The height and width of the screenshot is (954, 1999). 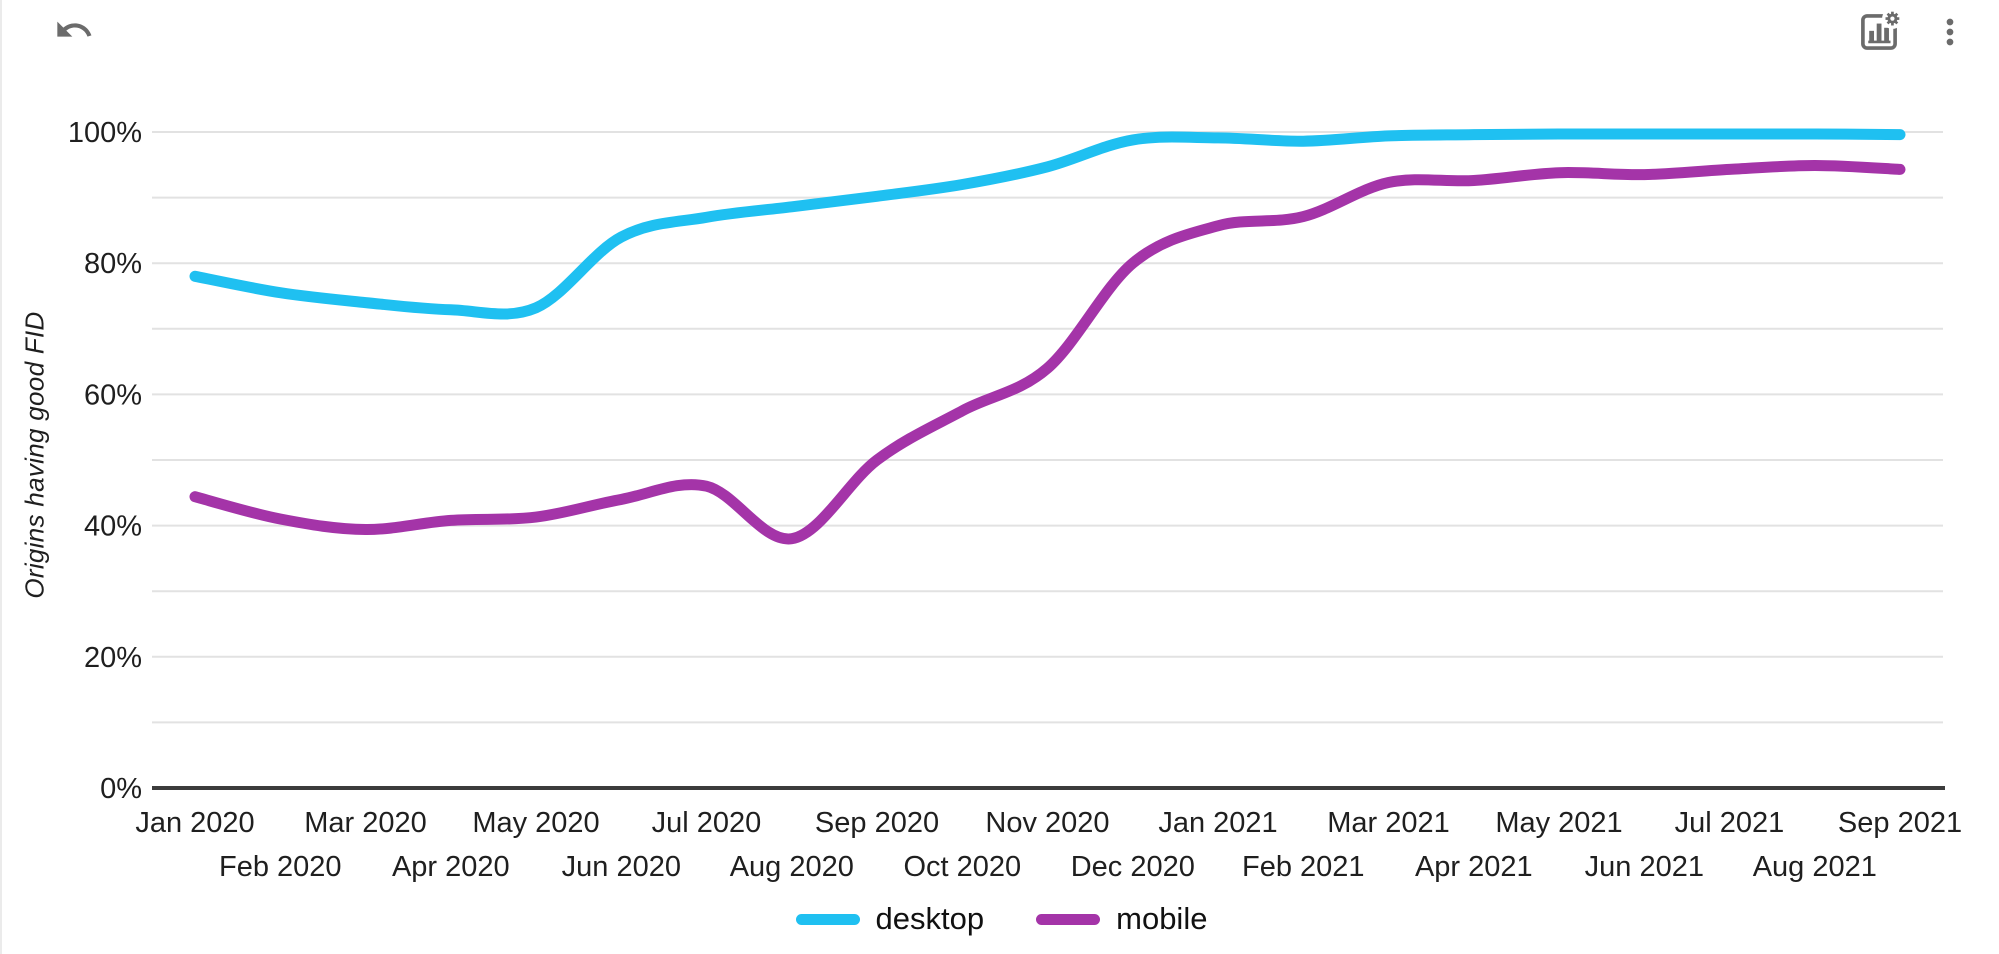 I want to click on mobile-series-label: mobile, so click(x=1162, y=918).